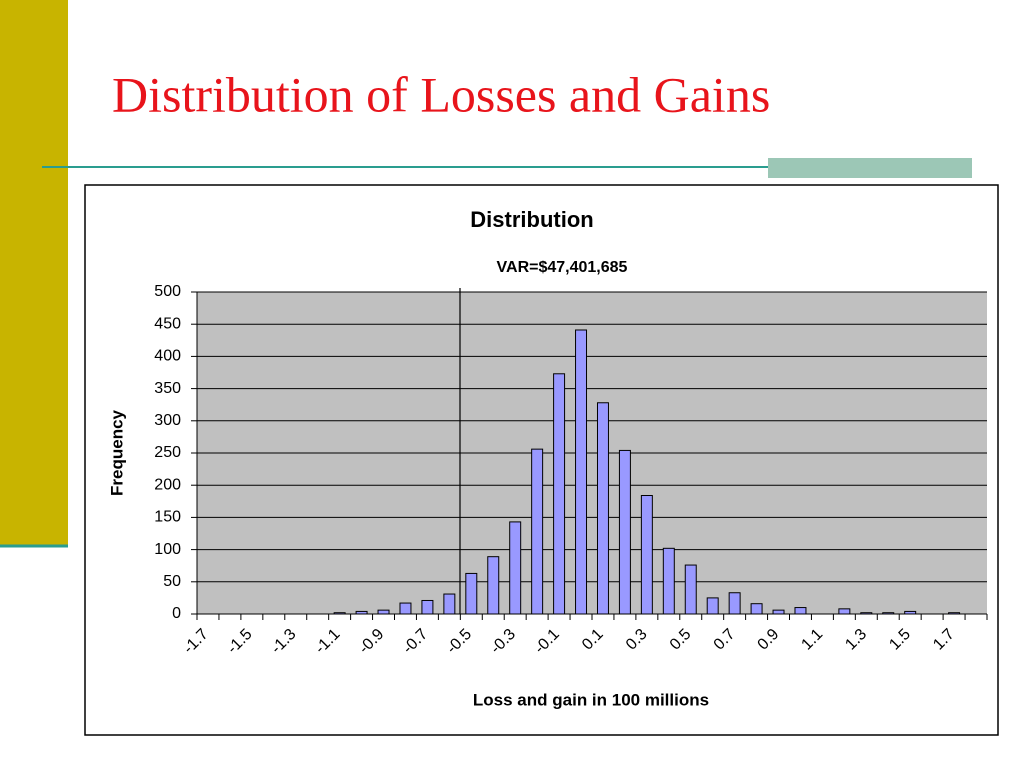 This screenshot has height=773, width=1024. I want to click on y-tick-label: 400, so click(167, 356).